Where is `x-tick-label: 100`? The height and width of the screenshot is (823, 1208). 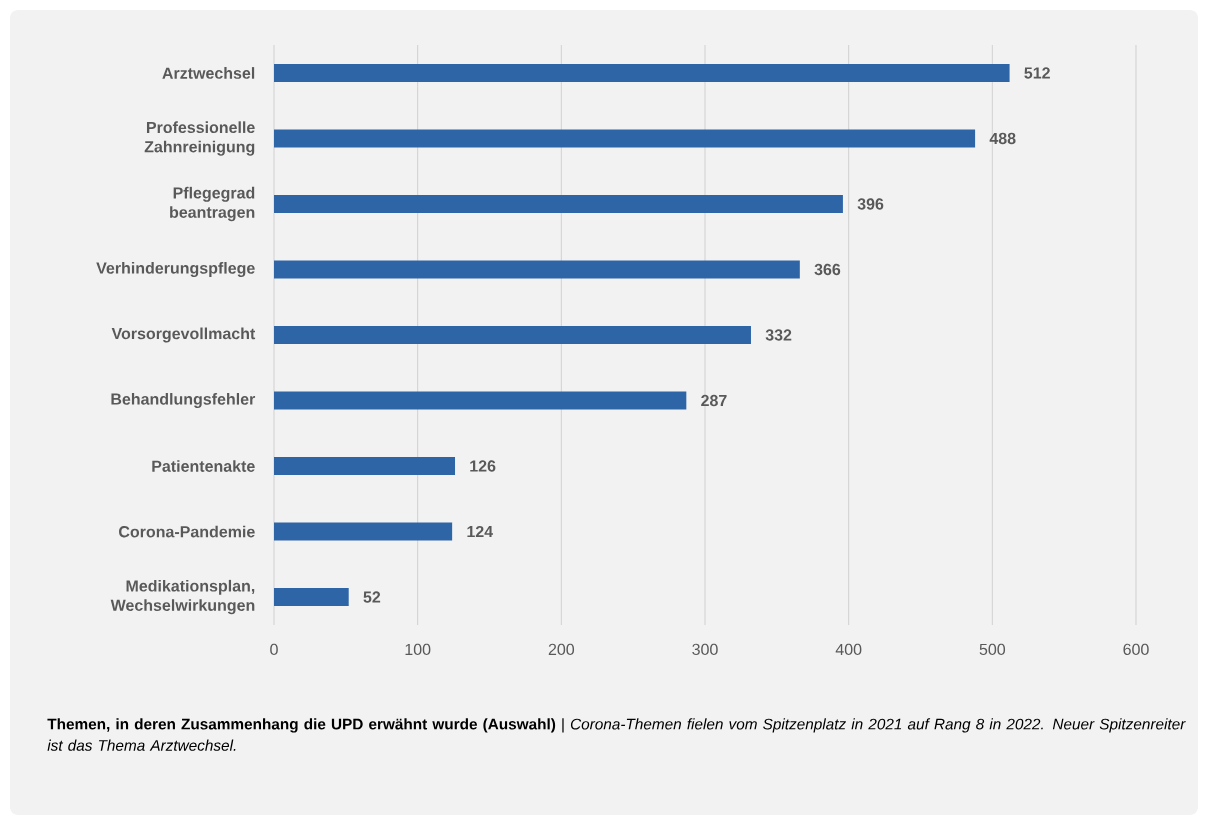
x-tick-label: 100 is located at coordinates (418, 649).